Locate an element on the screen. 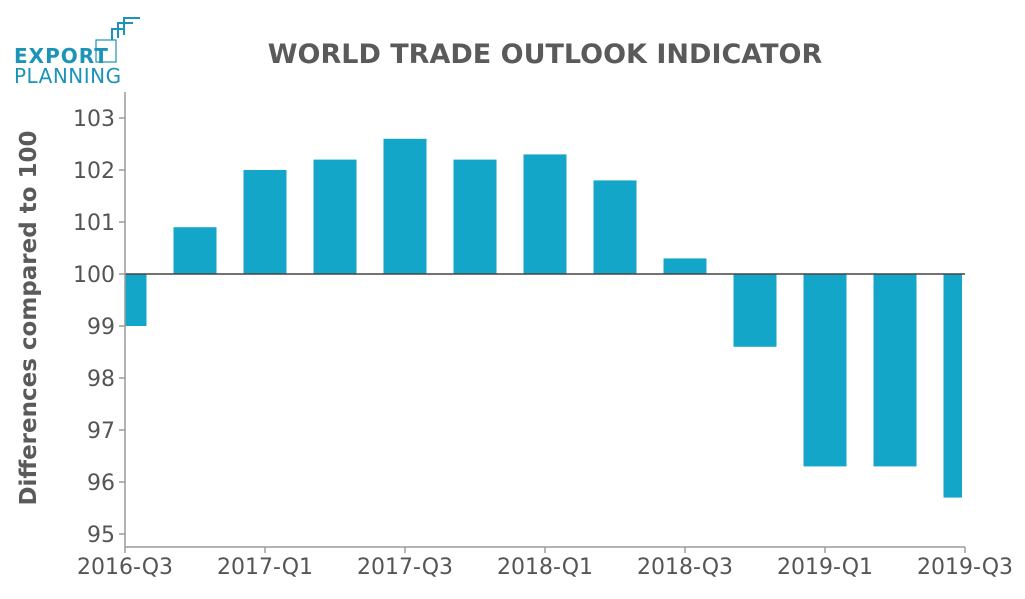 This screenshot has width=1025, height=599. y-tick-label: 100 is located at coordinates (94, 275).